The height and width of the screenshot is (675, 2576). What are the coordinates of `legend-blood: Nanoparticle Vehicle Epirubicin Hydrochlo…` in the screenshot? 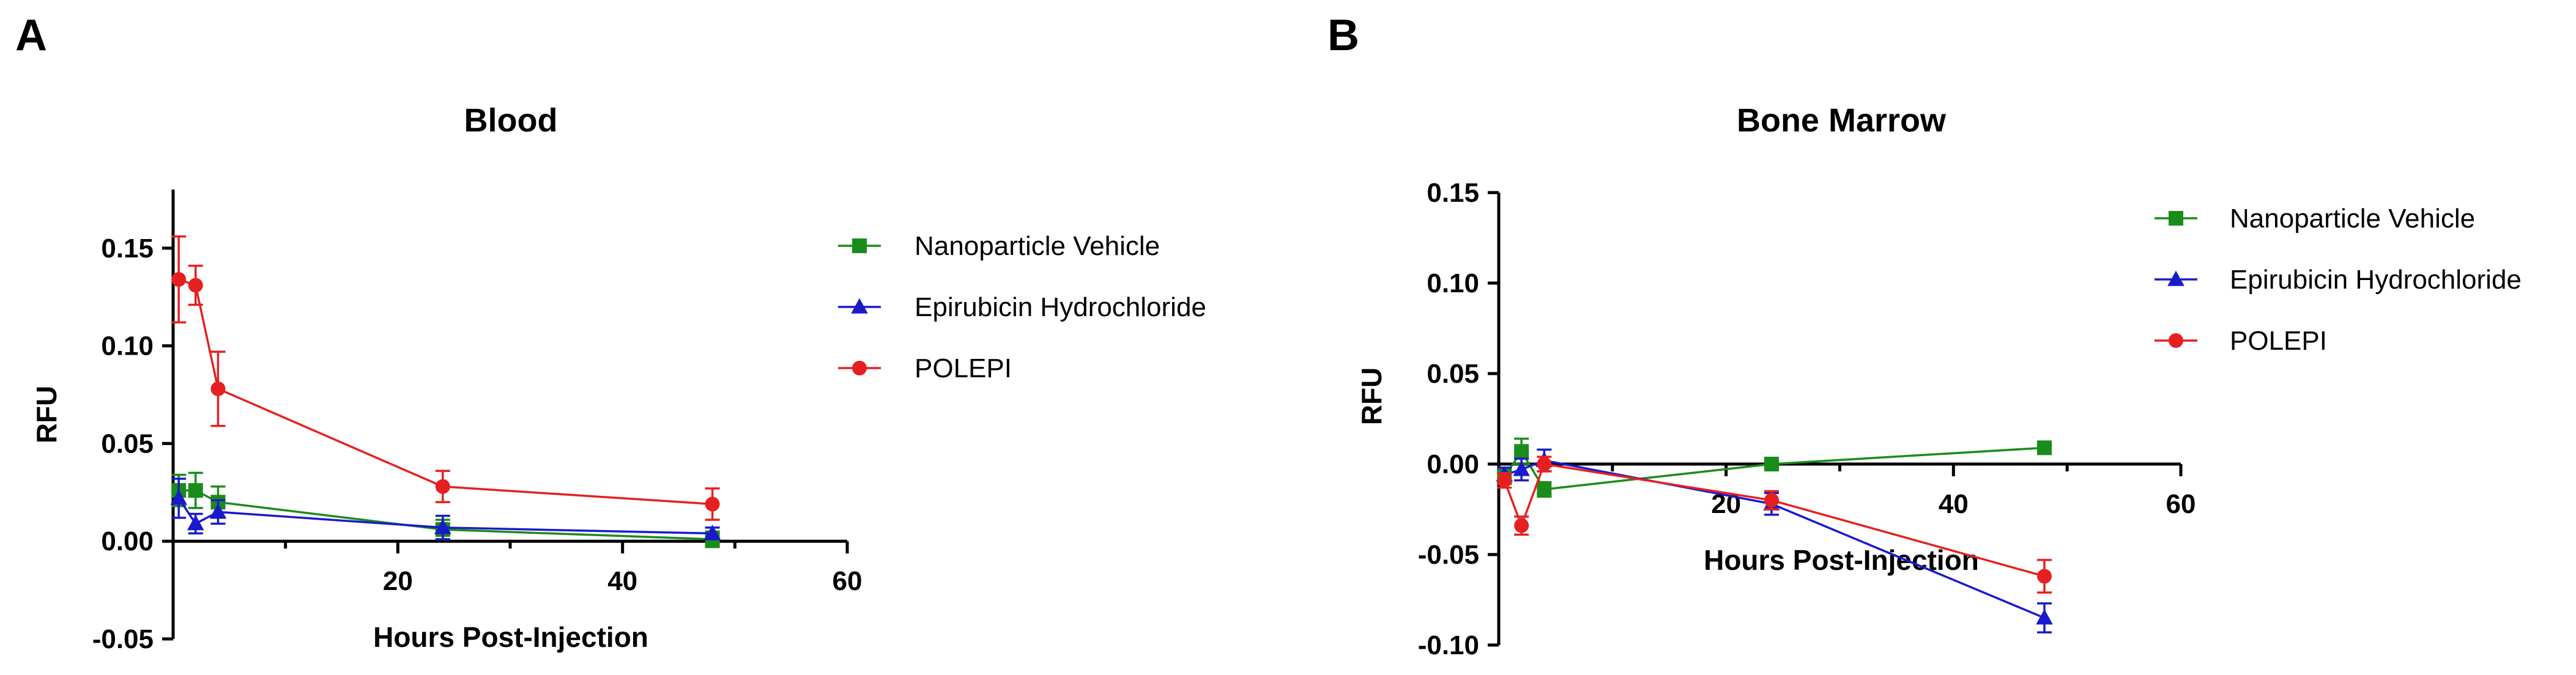 It's located at (1022, 307).